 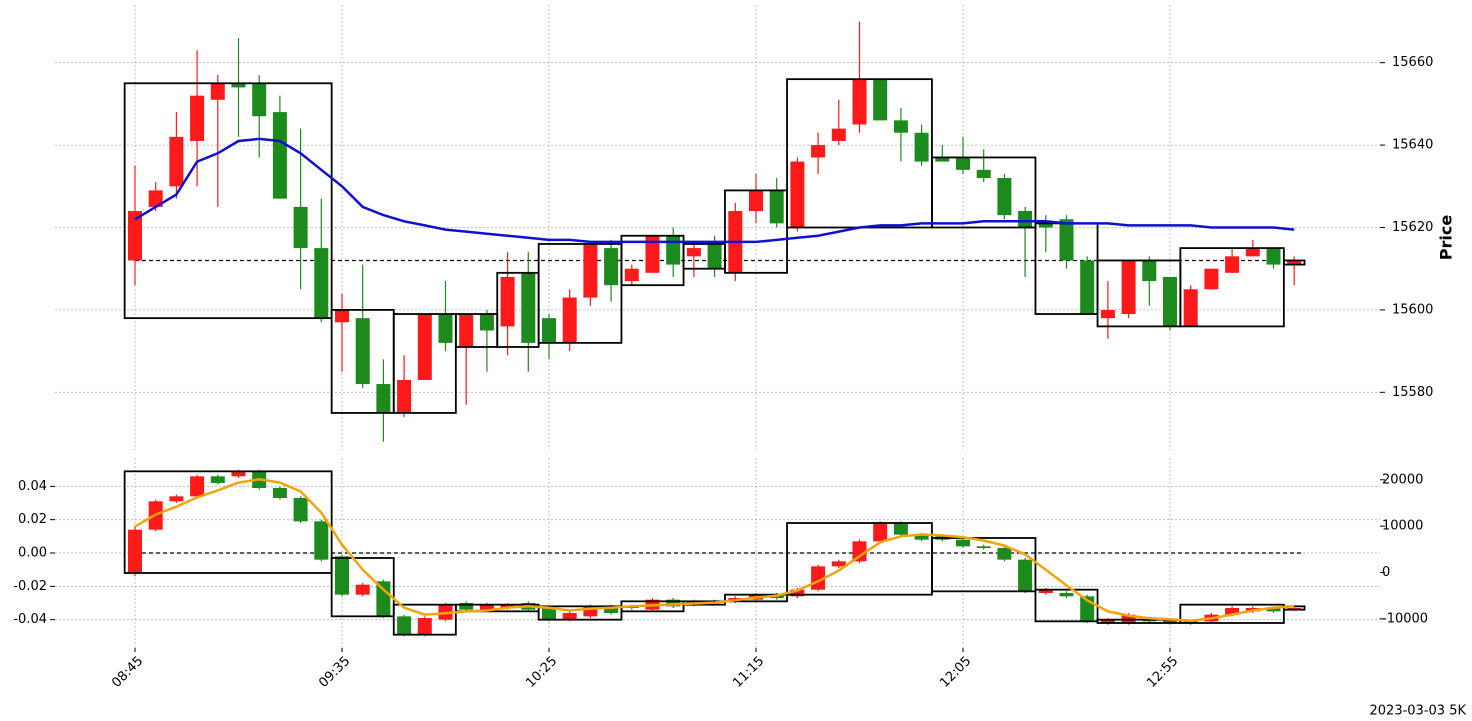 What do you see at coordinates (1446, 238) in the screenshot?
I see `y-axis-label: Price` at bounding box center [1446, 238].